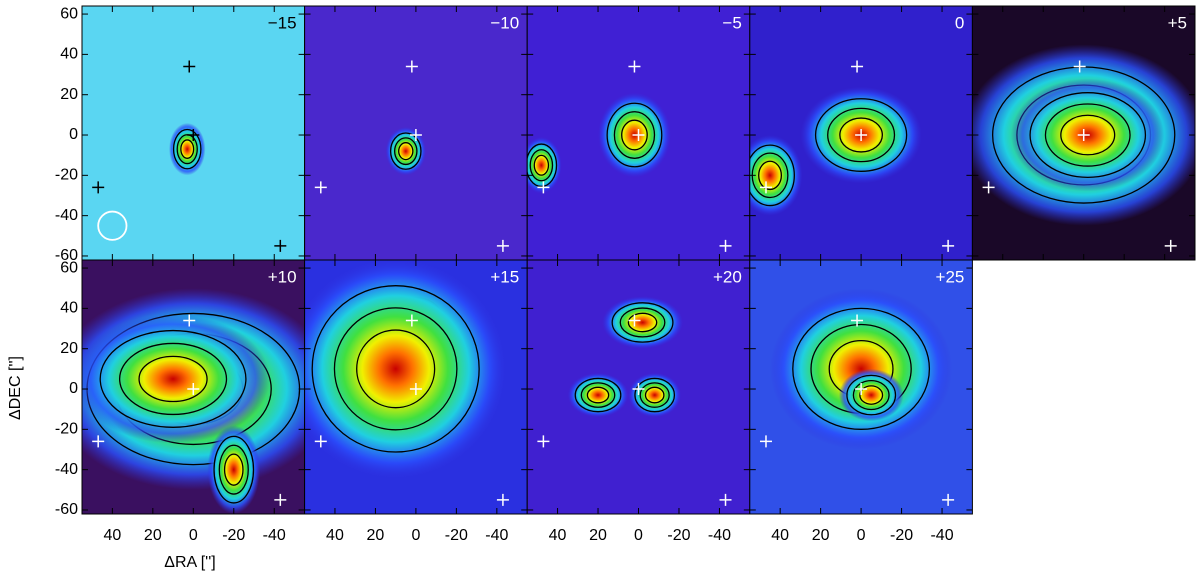 This screenshot has height=574, width=1200. What do you see at coordinates (504, 276) in the screenshot?
I see `channel-label: +15` at bounding box center [504, 276].